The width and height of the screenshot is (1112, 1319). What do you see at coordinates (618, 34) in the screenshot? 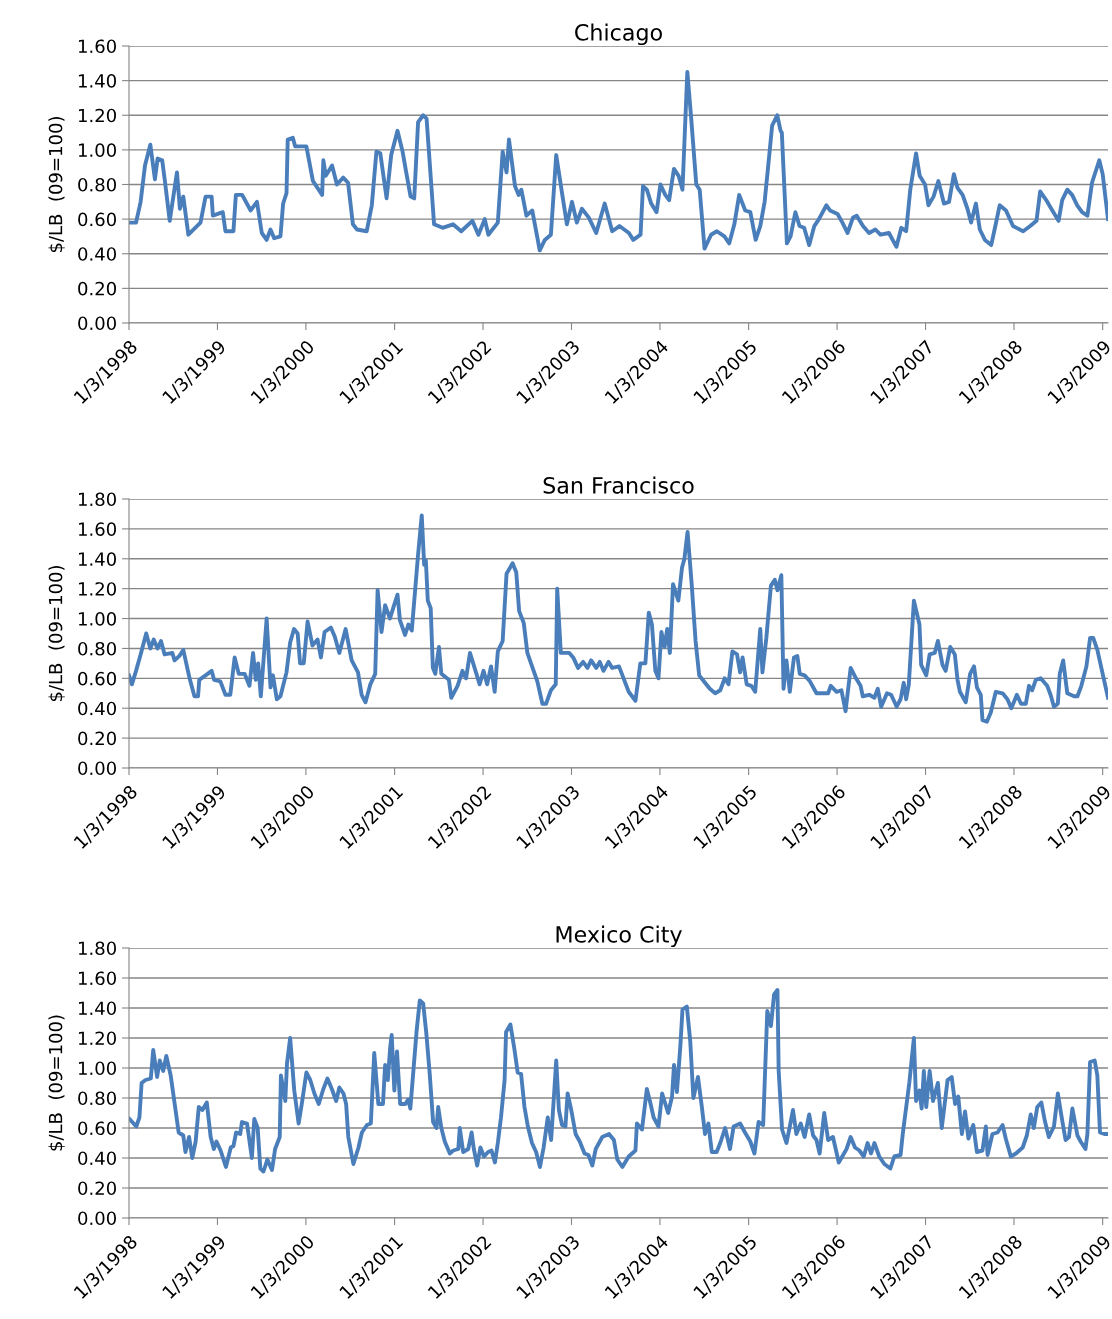
I see `chart-title: Chicago` at bounding box center [618, 34].